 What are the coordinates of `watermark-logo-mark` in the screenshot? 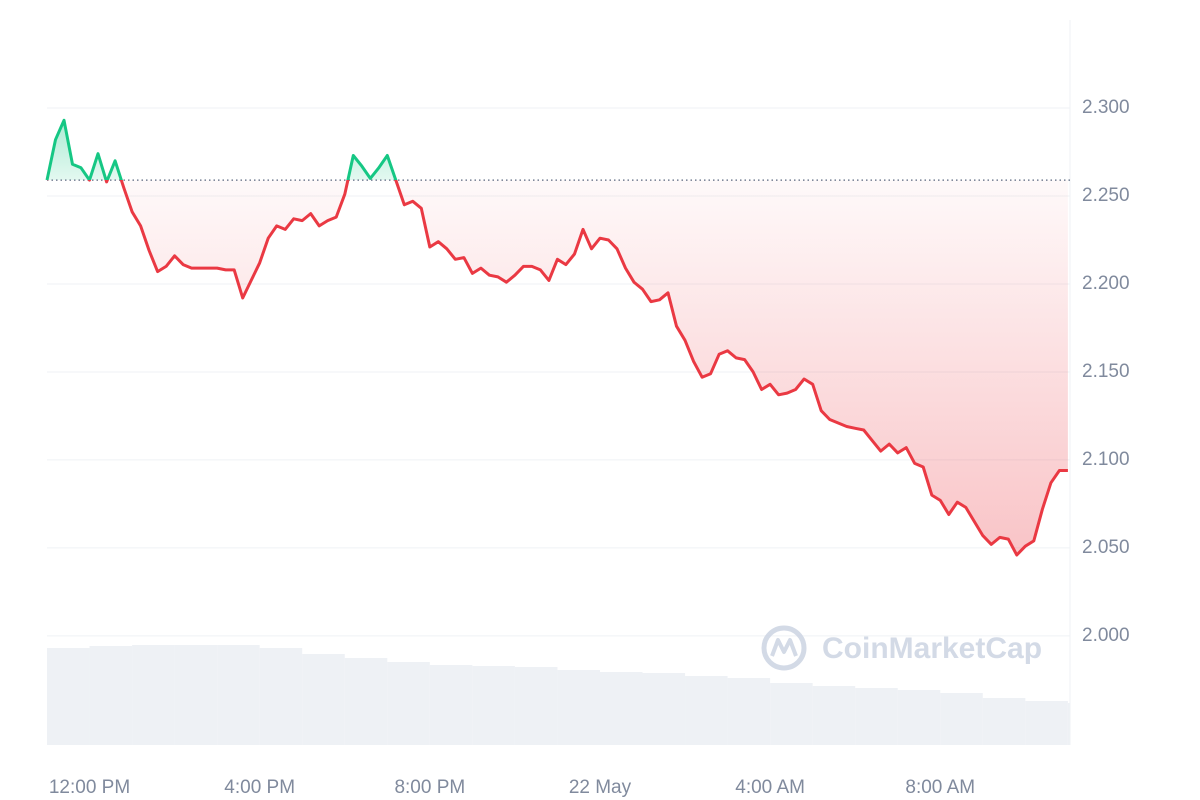 It's located at (784, 647).